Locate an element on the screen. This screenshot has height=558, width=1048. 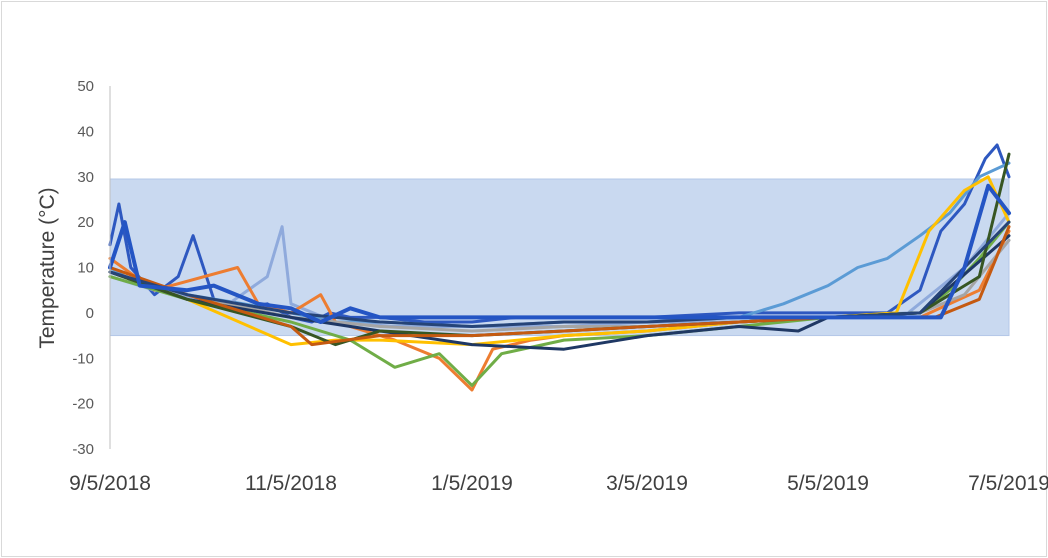
y-tick-label: 40 is located at coordinates (85, 131).